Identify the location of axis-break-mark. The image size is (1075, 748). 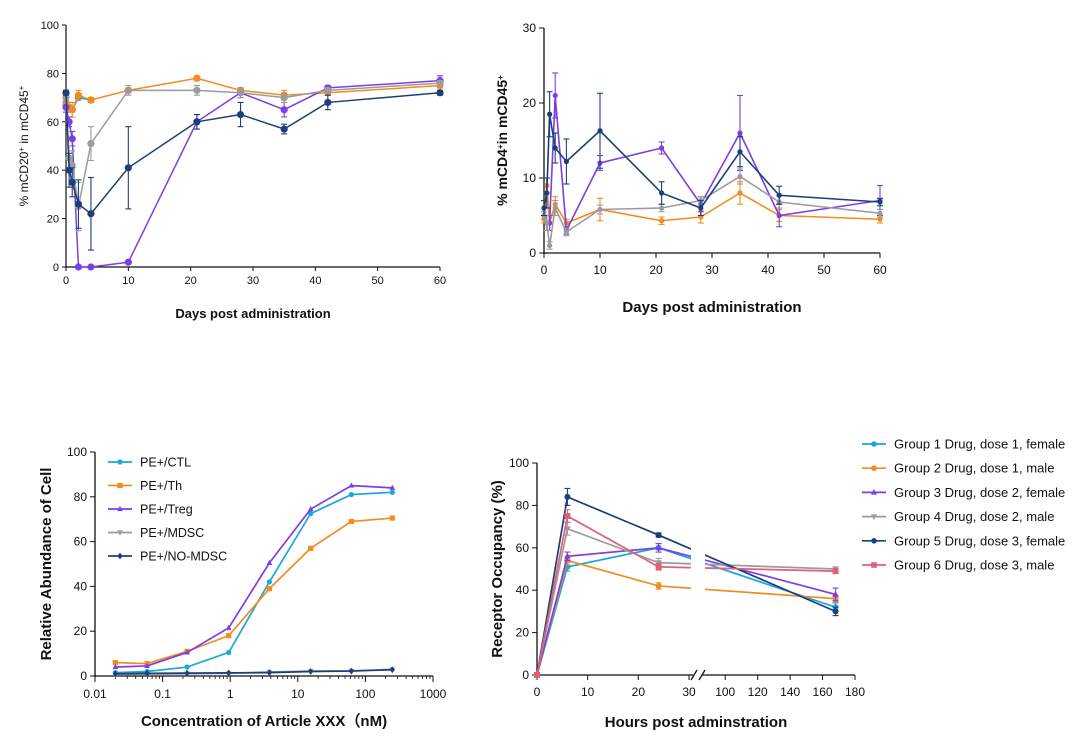
(702, 675).